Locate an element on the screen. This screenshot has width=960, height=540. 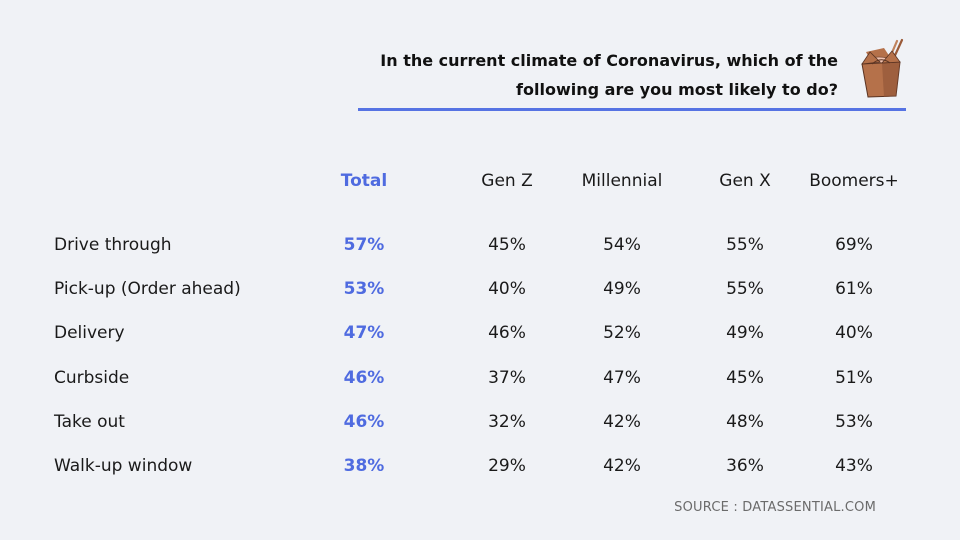
row-label: Walk-up window is located at coordinates (123, 466).